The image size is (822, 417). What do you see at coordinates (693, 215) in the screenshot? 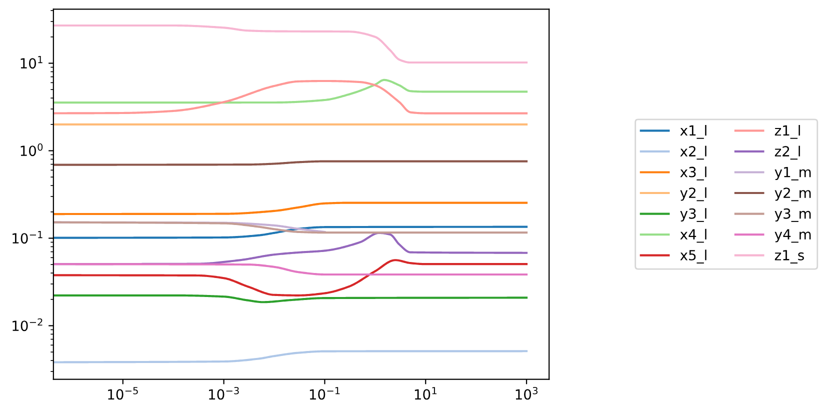
I see `legend-label: y3_l` at bounding box center [693, 215].